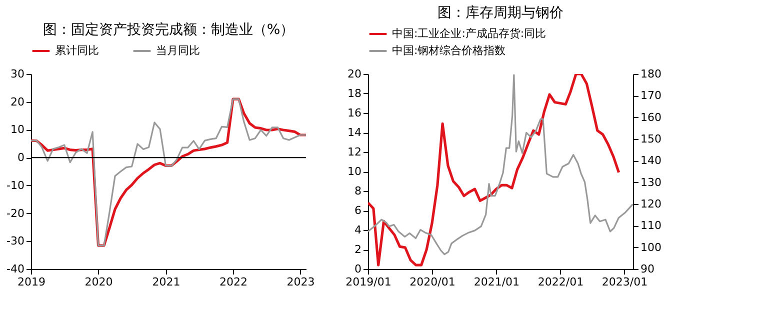 Image resolution: width=758 pixels, height=323 pixels. I want to click on y-tick-label: -40, so click(15, 269).